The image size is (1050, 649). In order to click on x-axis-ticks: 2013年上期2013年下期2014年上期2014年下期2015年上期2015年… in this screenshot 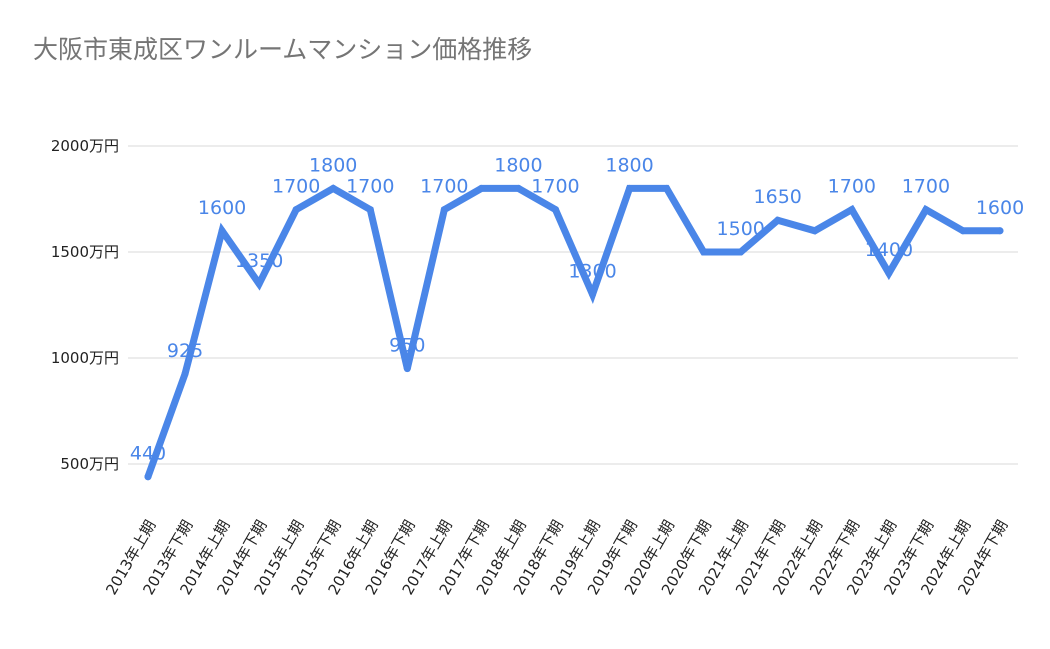, I will do `click(556, 557)`.